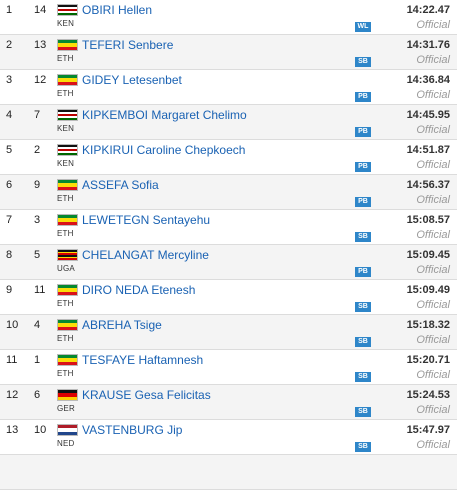  What do you see at coordinates (12, 360) in the screenshot?
I see `rank-cell: 11` at bounding box center [12, 360].